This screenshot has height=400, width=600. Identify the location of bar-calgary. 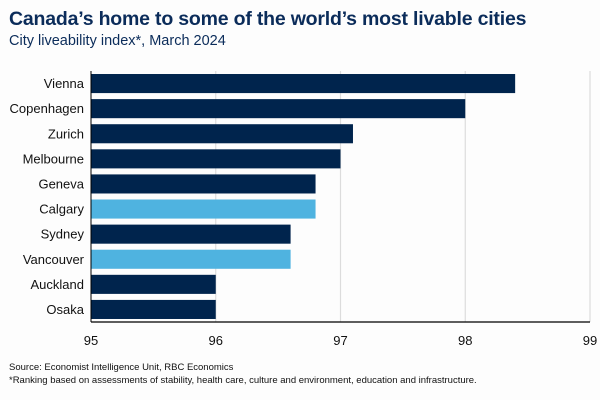
(203, 209).